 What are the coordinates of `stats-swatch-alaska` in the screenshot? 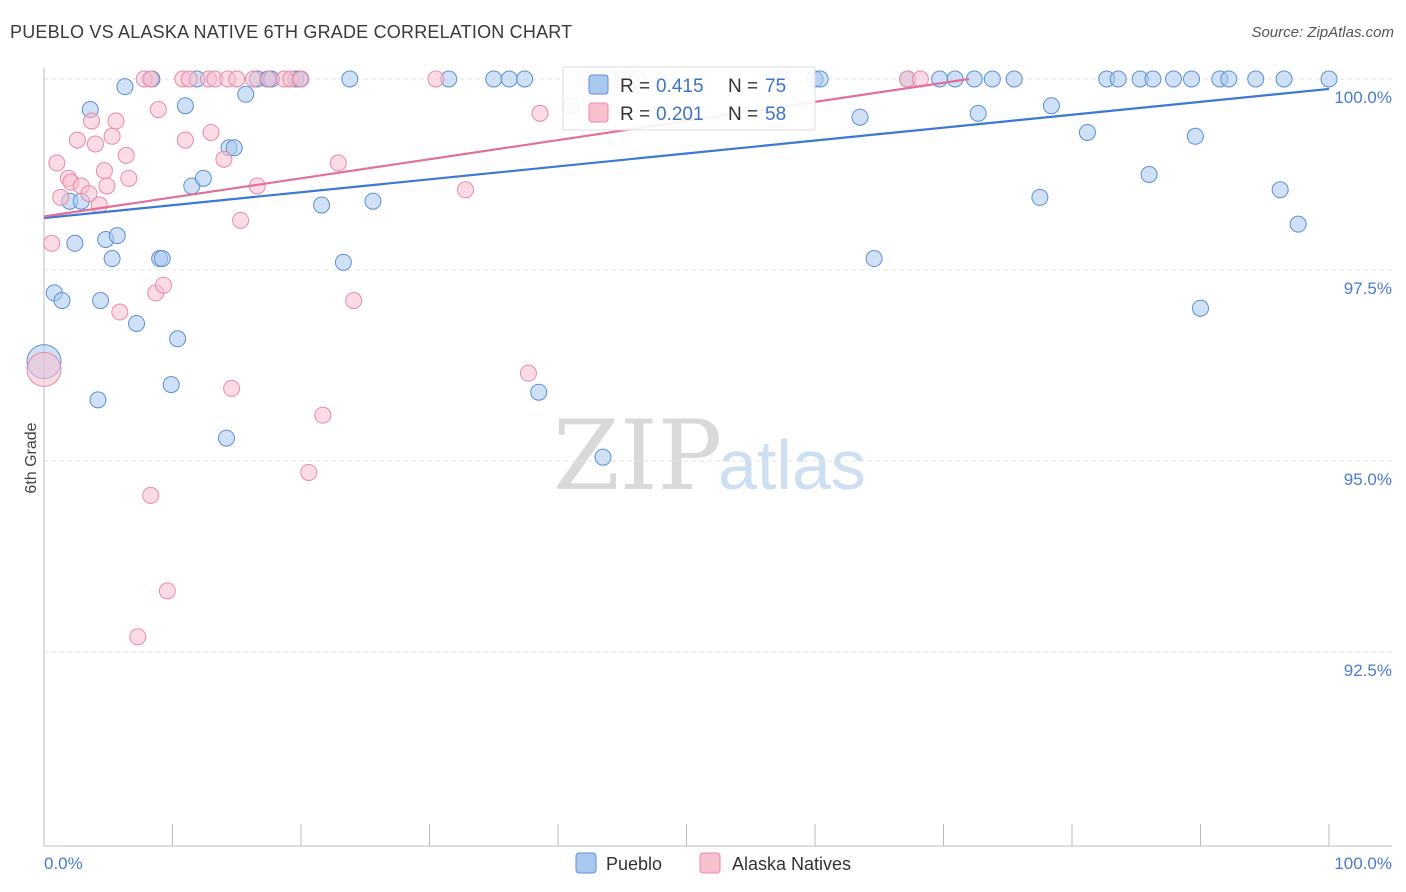 It's located at (598, 112).